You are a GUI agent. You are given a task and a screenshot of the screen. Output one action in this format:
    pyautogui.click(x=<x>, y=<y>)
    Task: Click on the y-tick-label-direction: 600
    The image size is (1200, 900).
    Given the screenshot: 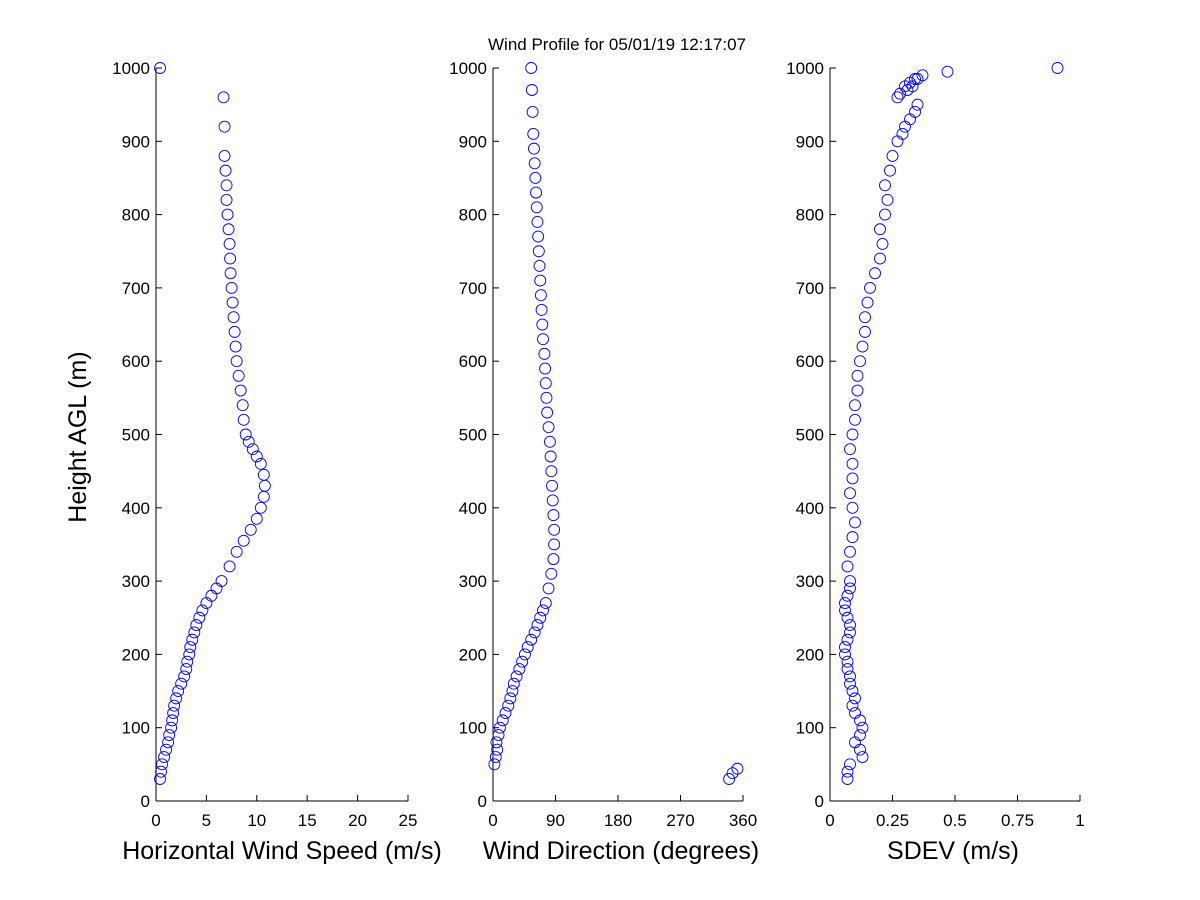 What is the action you would take?
    pyautogui.click(x=473, y=361)
    